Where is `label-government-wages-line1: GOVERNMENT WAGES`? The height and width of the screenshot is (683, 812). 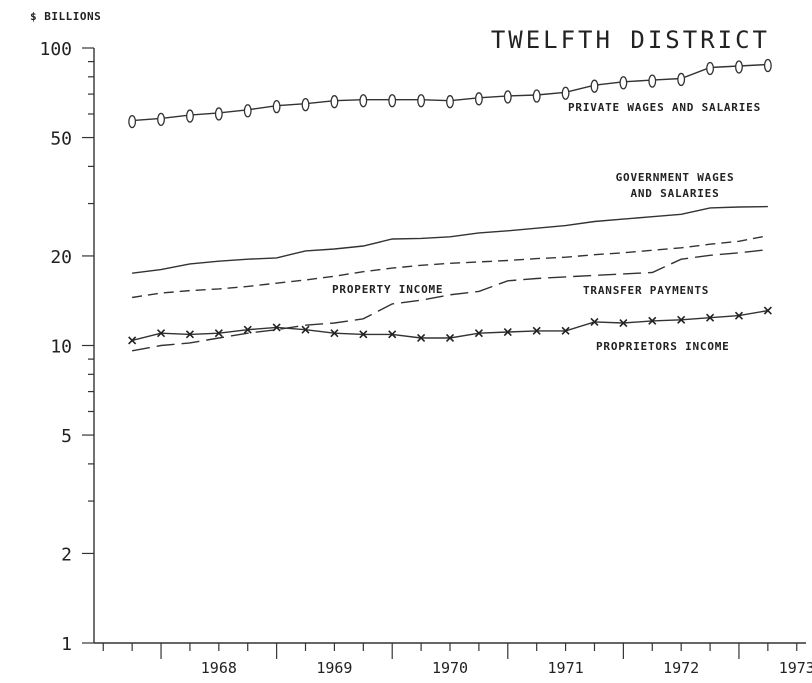 label-government-wages-line1: GOVERNMENT WAGES is located at coordinates (675, 177).